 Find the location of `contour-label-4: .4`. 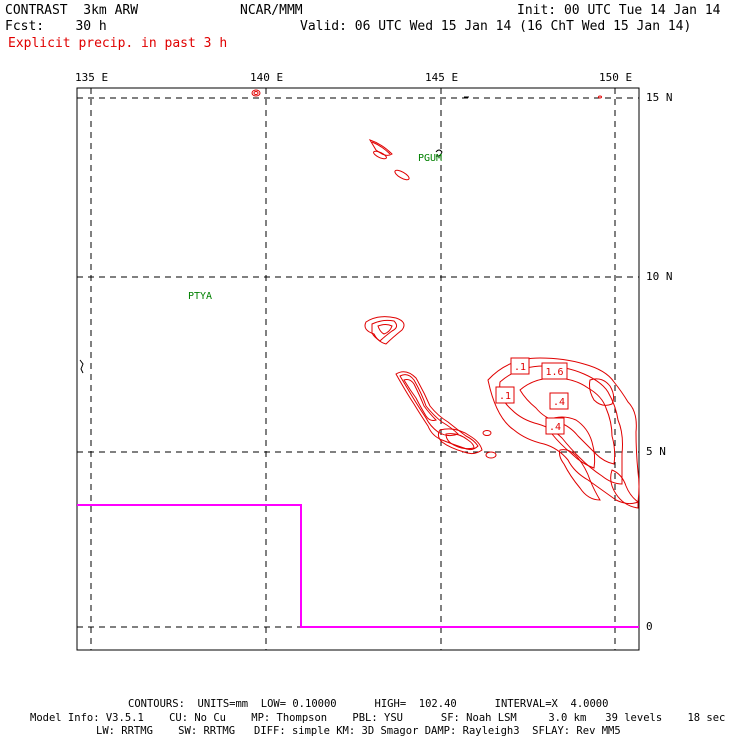

contour-label-4: .4 is located at coordinates (559, 402).